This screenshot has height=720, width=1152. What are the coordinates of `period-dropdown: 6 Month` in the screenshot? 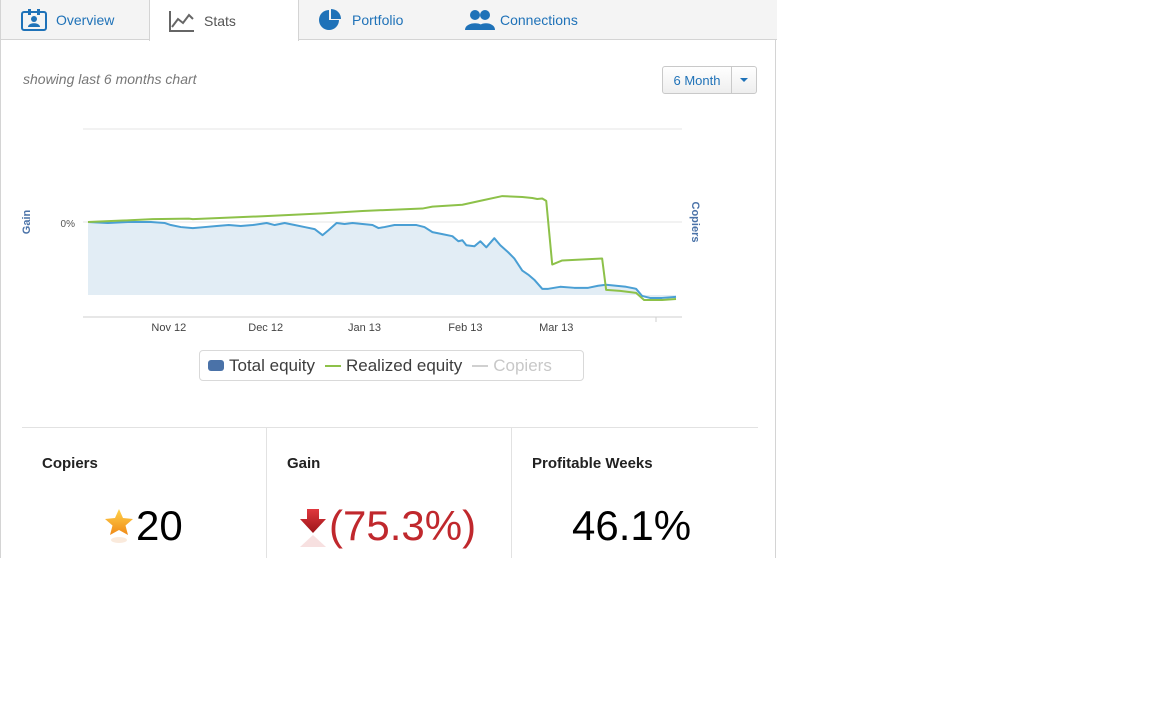 It's located at (709, 80).